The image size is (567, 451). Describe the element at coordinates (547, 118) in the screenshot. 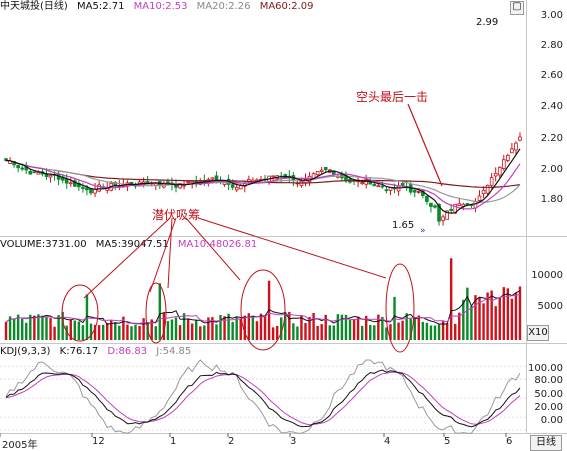

I see `price-y-axis: 3.00 2.80 2.60 2.40 2.20 2.00 1.80` at that location.